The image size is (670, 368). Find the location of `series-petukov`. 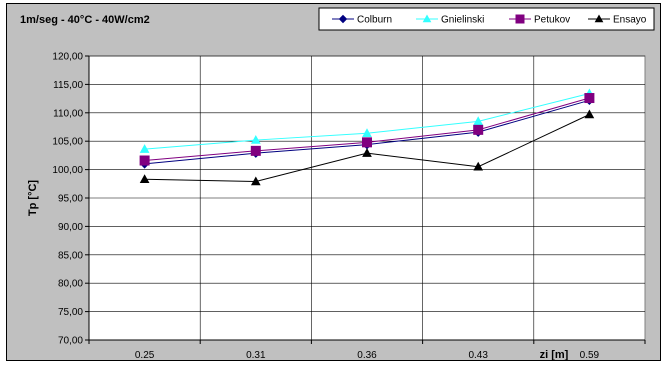

series-petukov is located at coordinates (367, 129).